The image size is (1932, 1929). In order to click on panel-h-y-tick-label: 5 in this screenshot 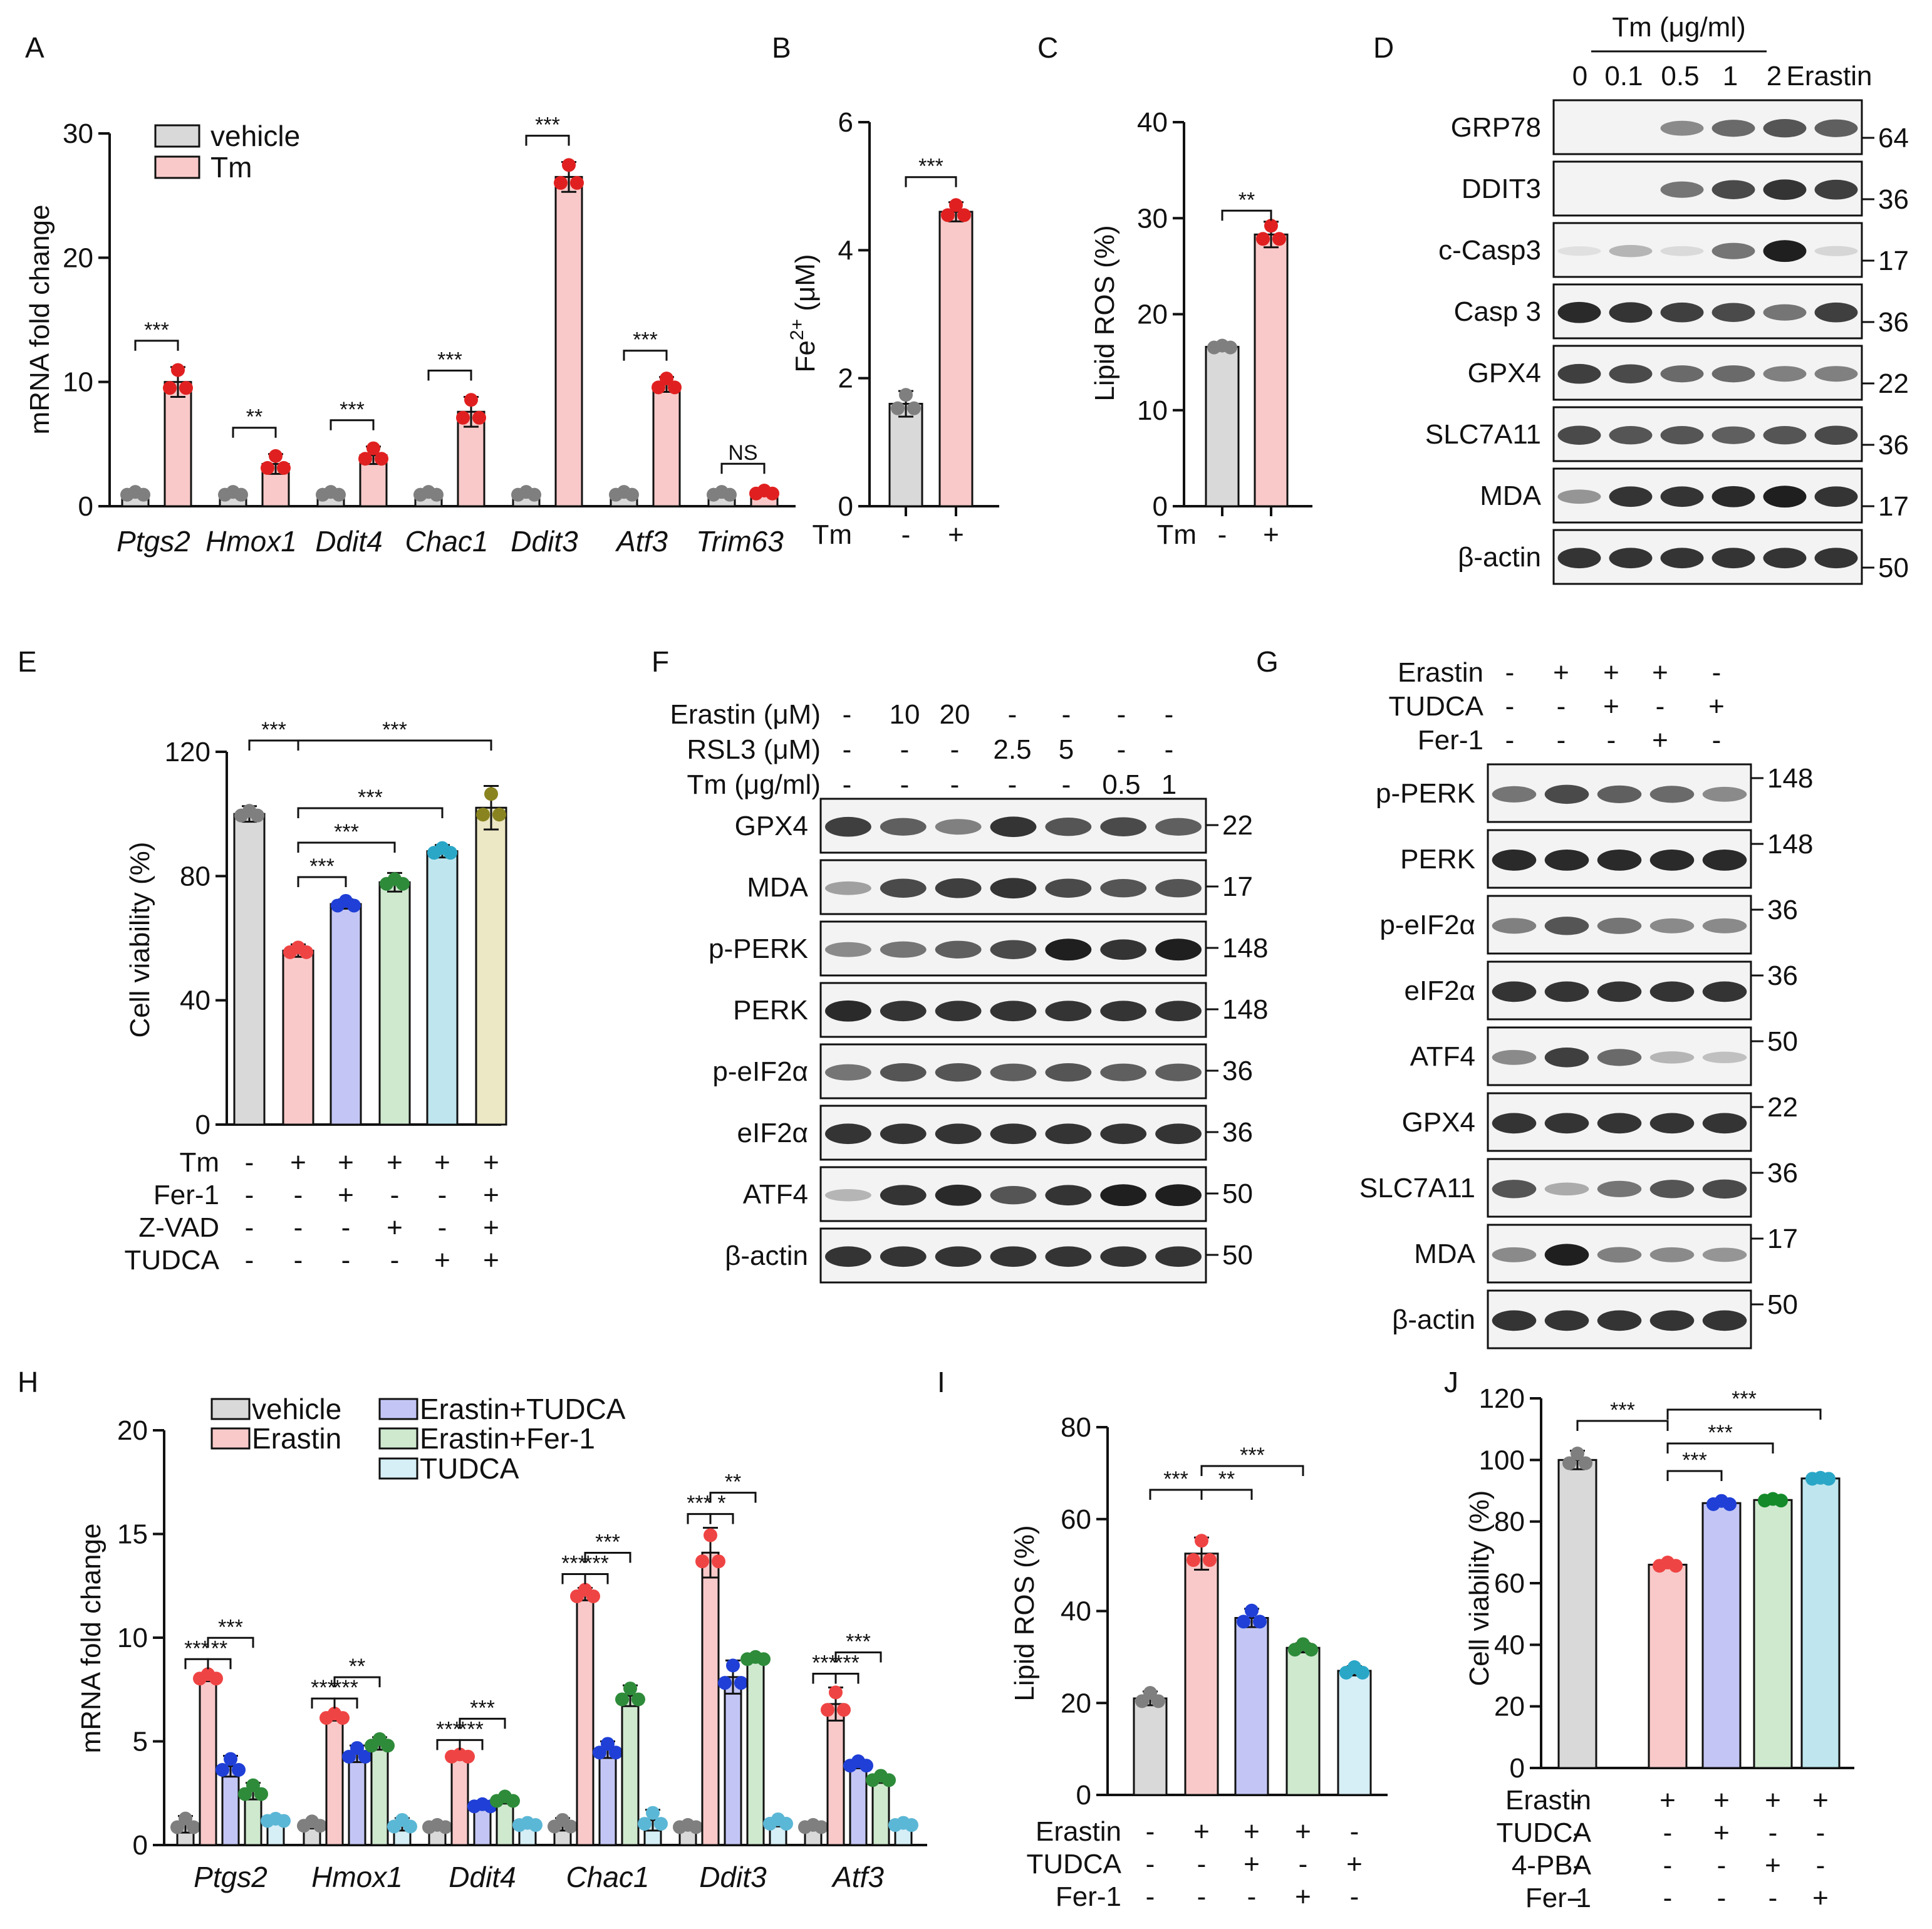, I will do `click(140, 1742)`.